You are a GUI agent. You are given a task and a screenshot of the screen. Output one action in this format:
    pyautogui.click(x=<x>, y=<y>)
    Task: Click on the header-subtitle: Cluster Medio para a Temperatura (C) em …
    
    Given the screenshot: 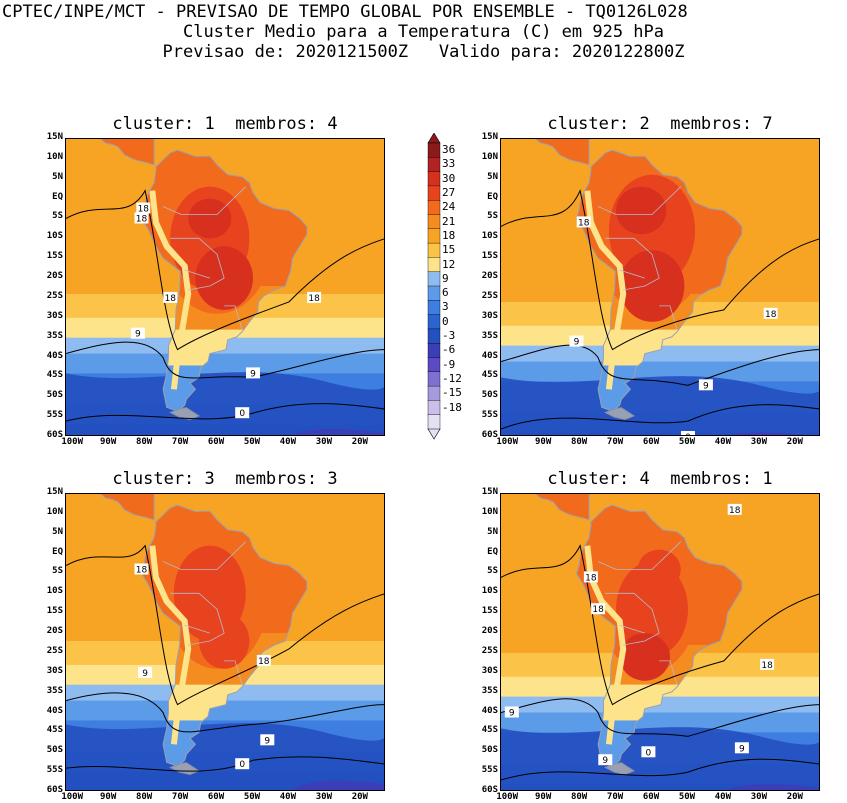 What is the action you would take?
    pyautogui.click(x=423, y=32)
    